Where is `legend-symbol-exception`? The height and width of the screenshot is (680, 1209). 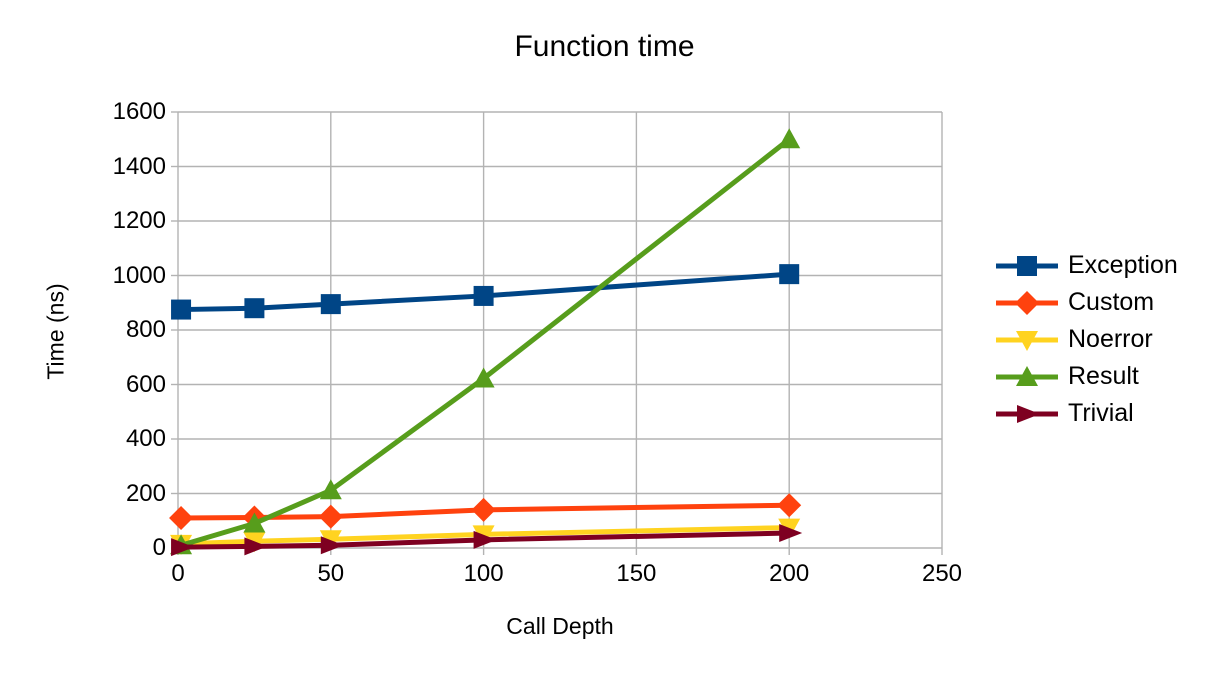
legend-symbol-exception is located at coordinates (1027, 265).